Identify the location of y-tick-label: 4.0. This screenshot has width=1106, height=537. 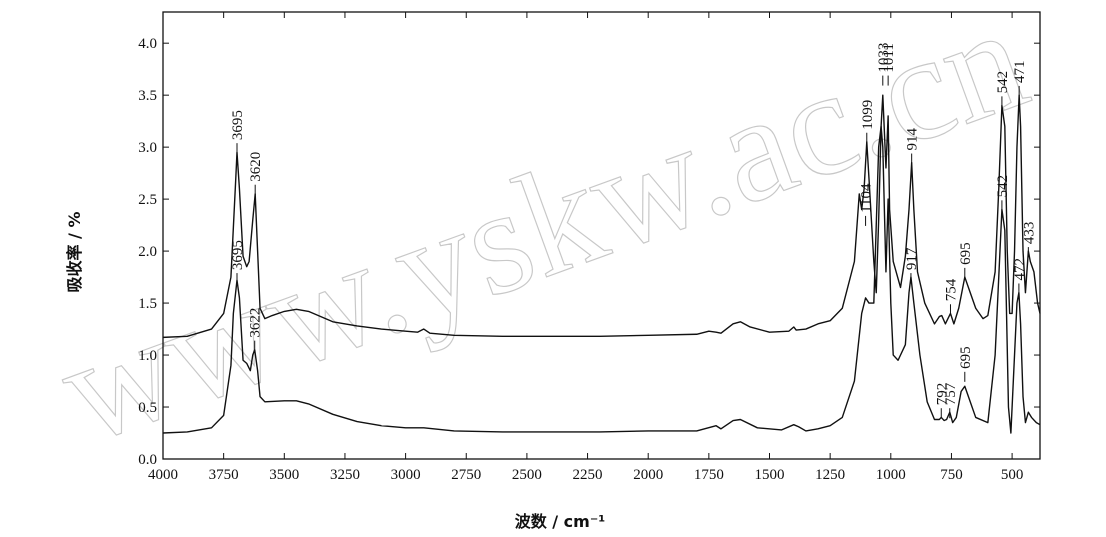
(147, 44).